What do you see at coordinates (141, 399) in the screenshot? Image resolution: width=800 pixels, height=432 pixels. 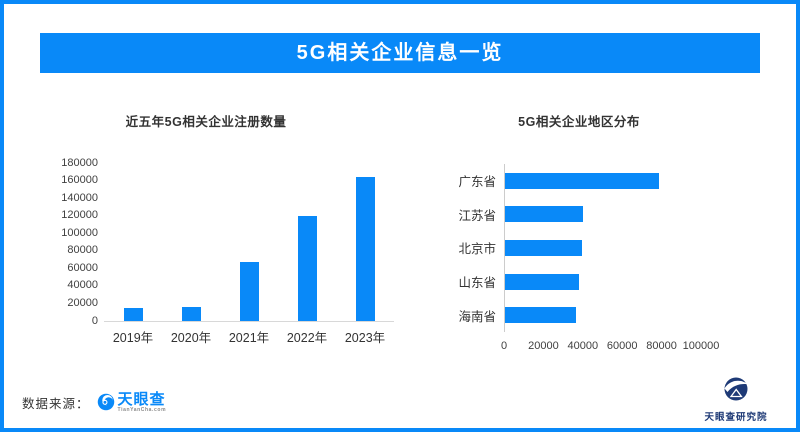 I see `tianyancha-name: 天眼查` at bounding box center [141, 399].